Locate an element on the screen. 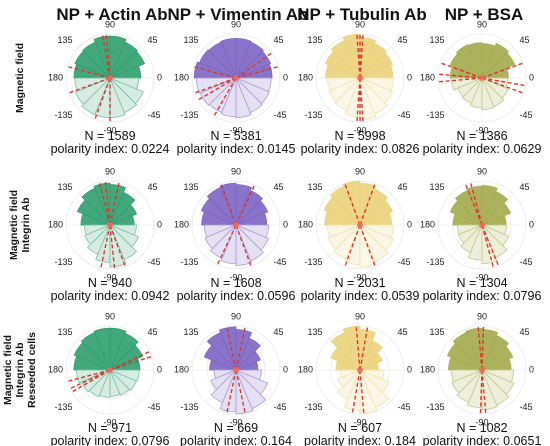 The height and width of the screenshot is (446, 550). n-count-label: N = 2031 is located at coordinates (359, 283).